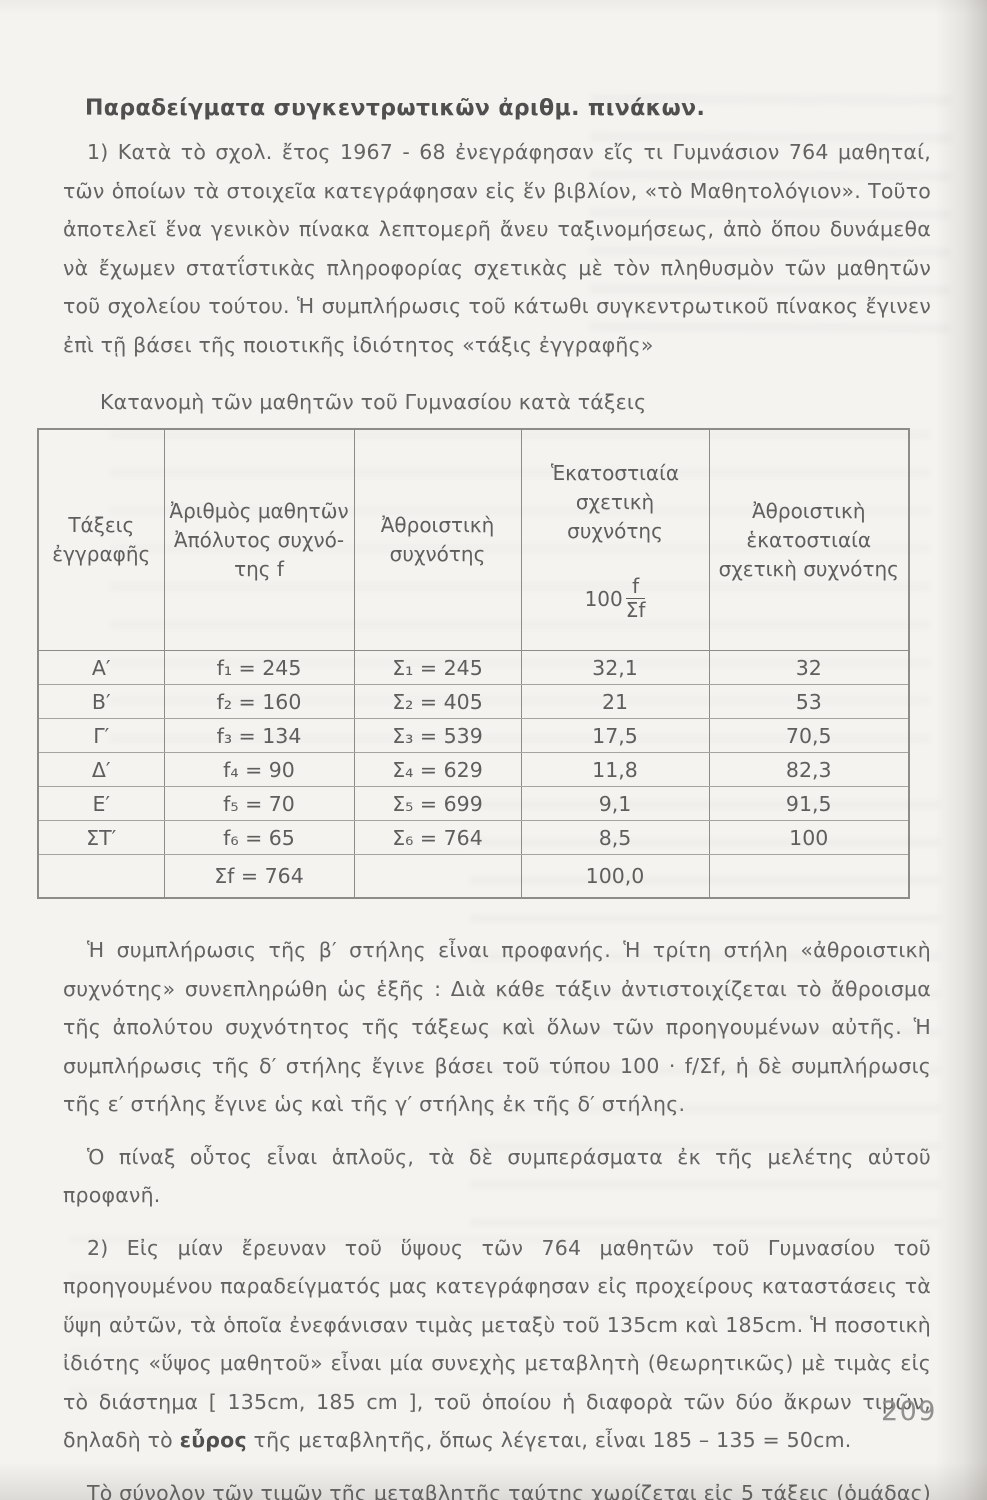 The image size is (987, 1500). Describe the element at coordinates (101, 735) in the screenshot. I see `cell-class: Γ′` at that location.